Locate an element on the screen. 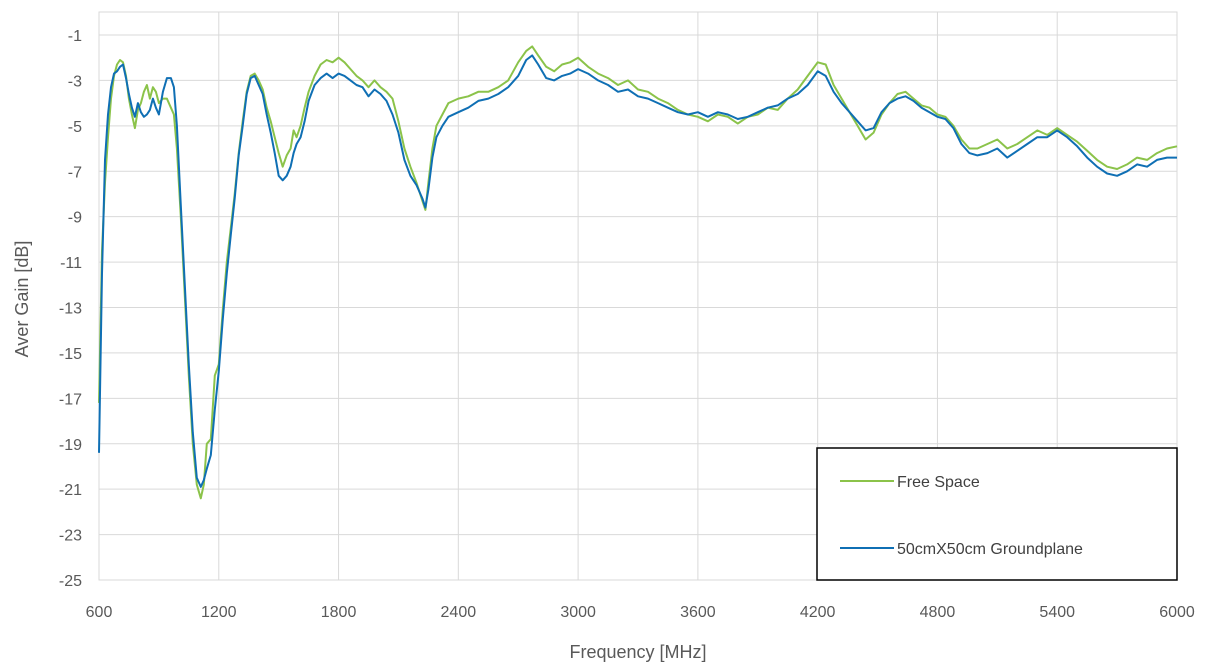  y-axis-tick-labels: -1 -3 -5 -7 -9 -11 -13 -15 -17 -19 -21 -23 -25 is located at coordinates (70, 309).